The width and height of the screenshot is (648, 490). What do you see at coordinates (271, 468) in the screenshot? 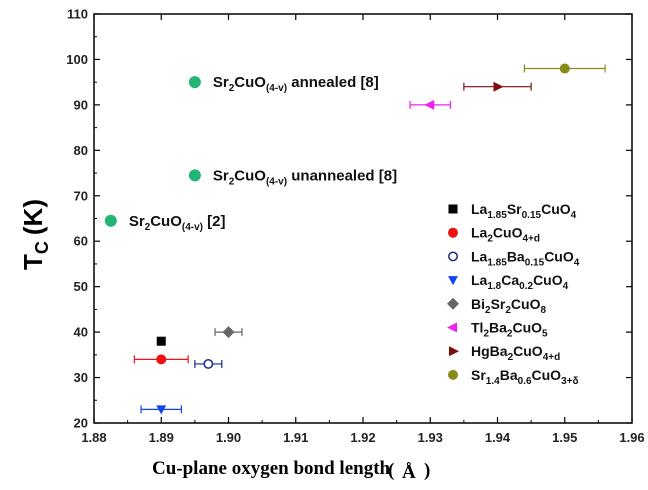
I see `x-axis-label: Cu-plane oxygen bond length` at bounding box center [271, 468].